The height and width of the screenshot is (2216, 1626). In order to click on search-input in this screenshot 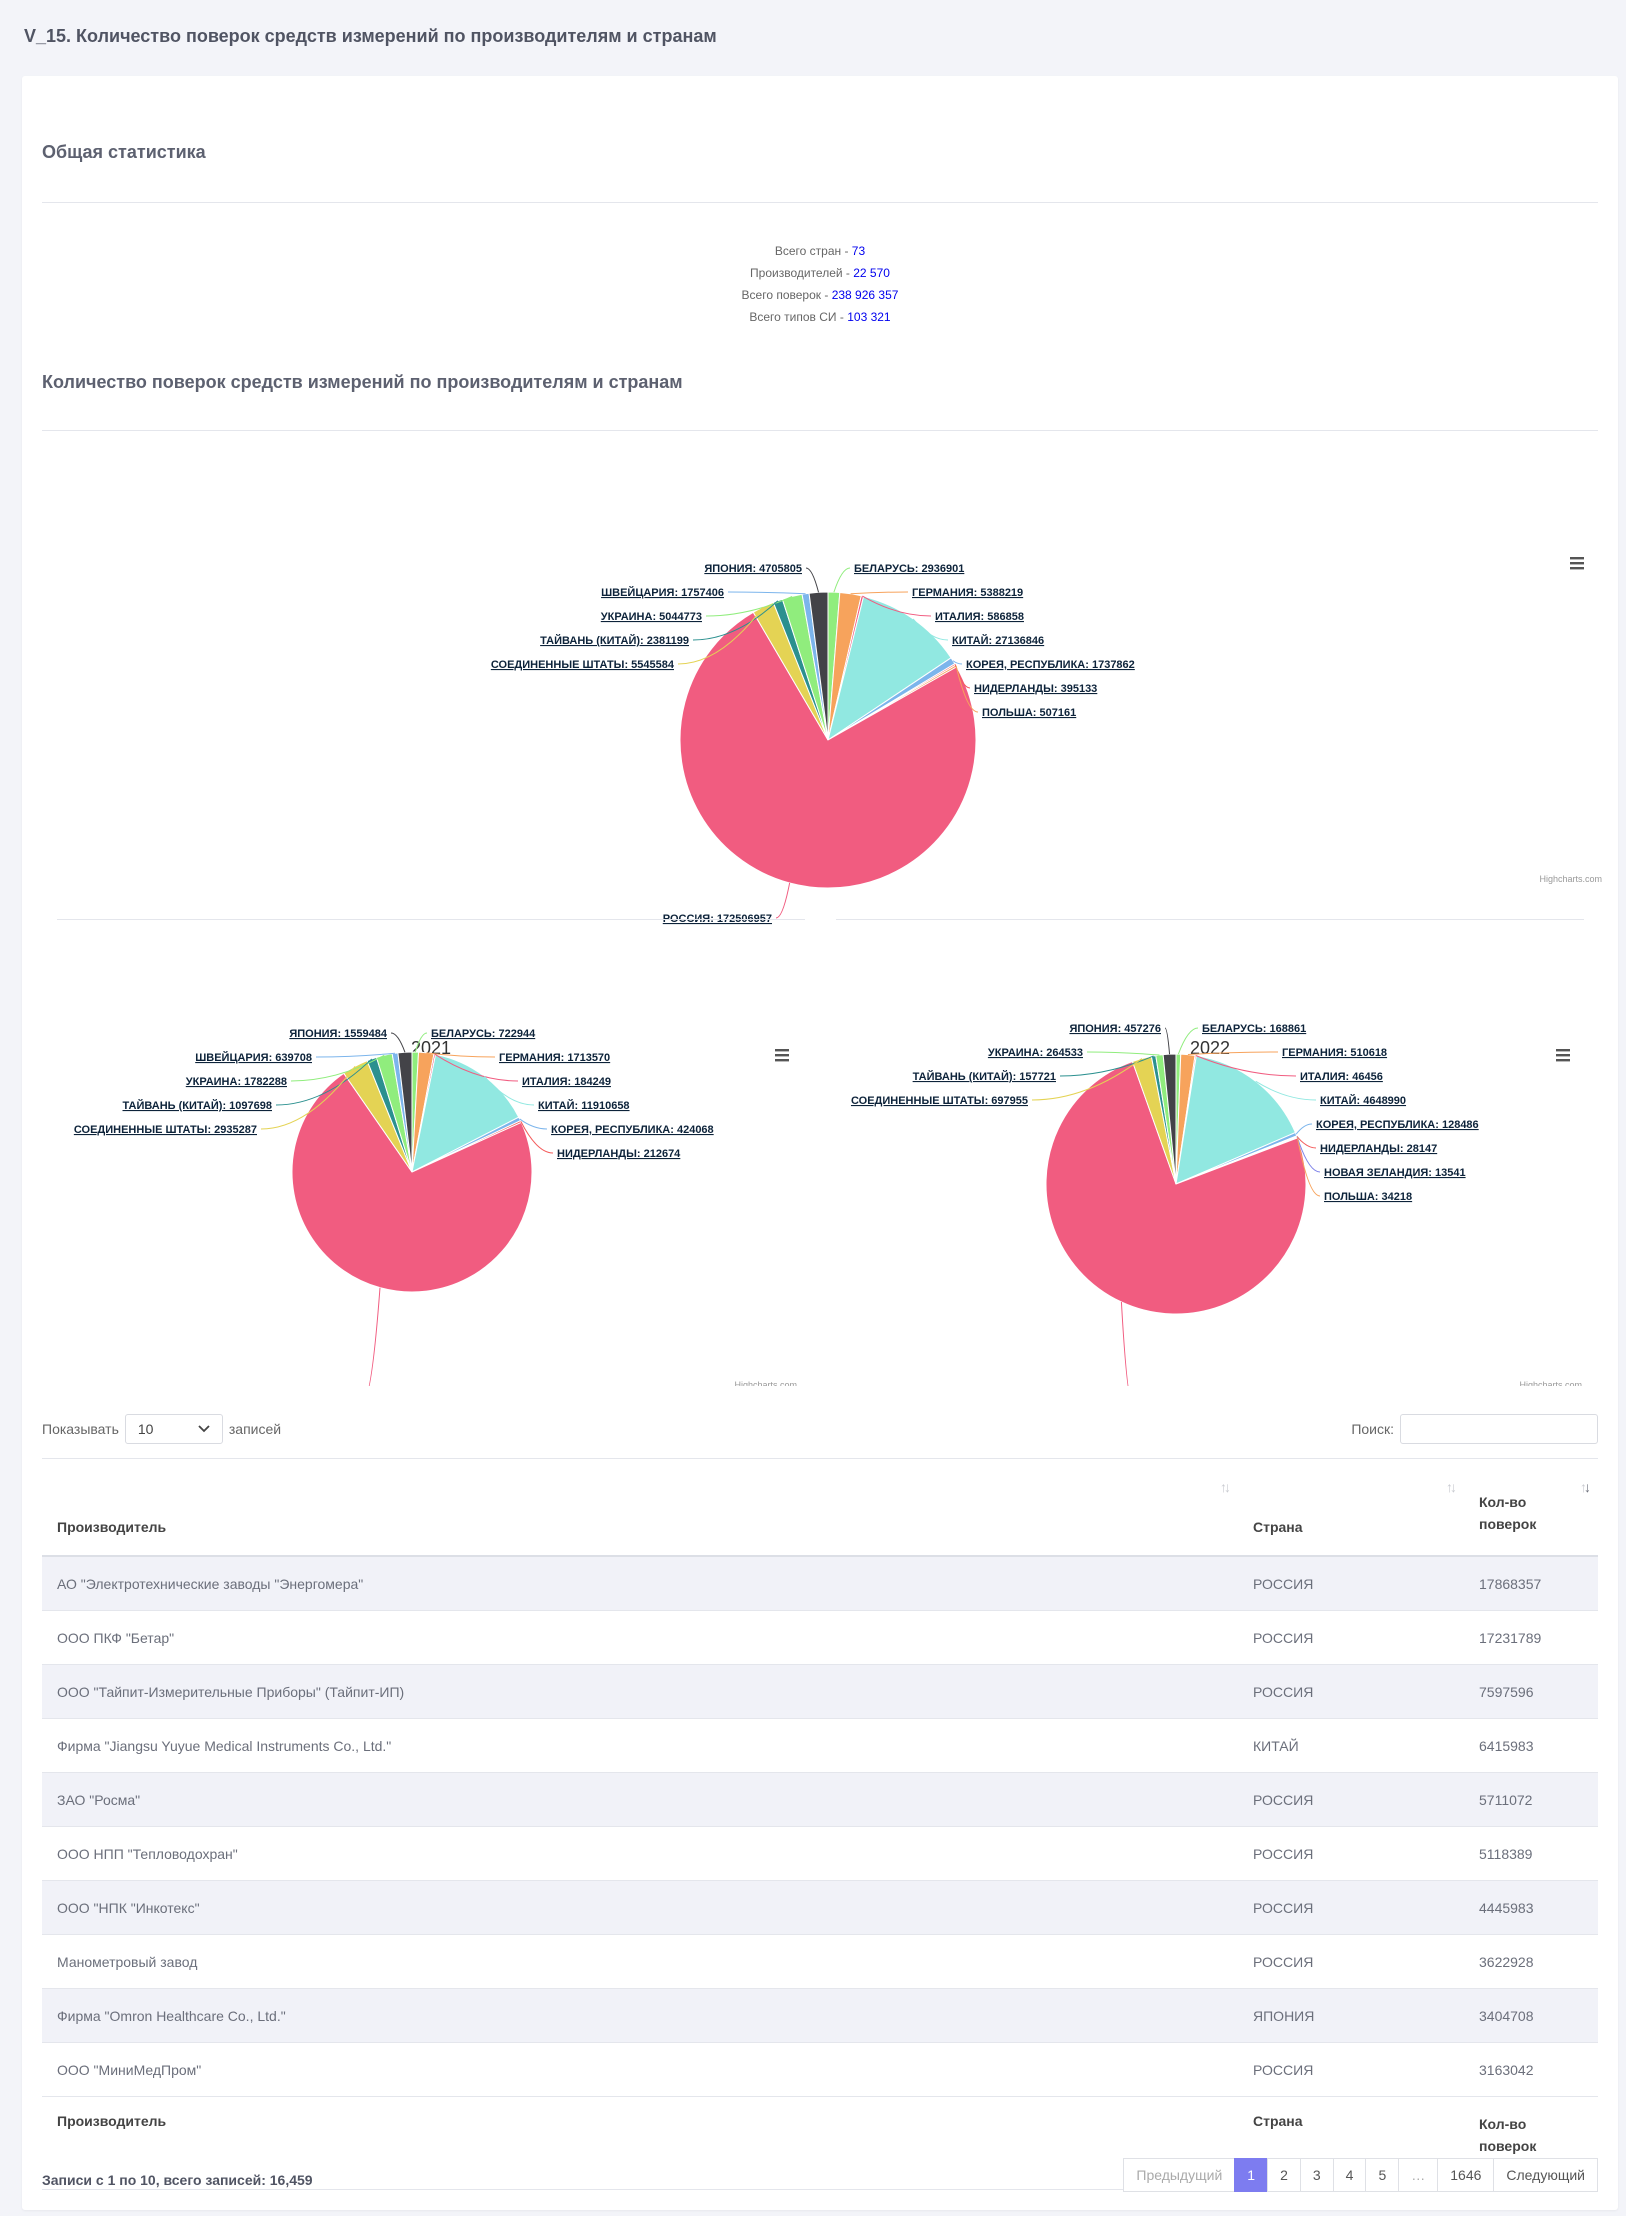, I will do `click(1499, 1429)`.